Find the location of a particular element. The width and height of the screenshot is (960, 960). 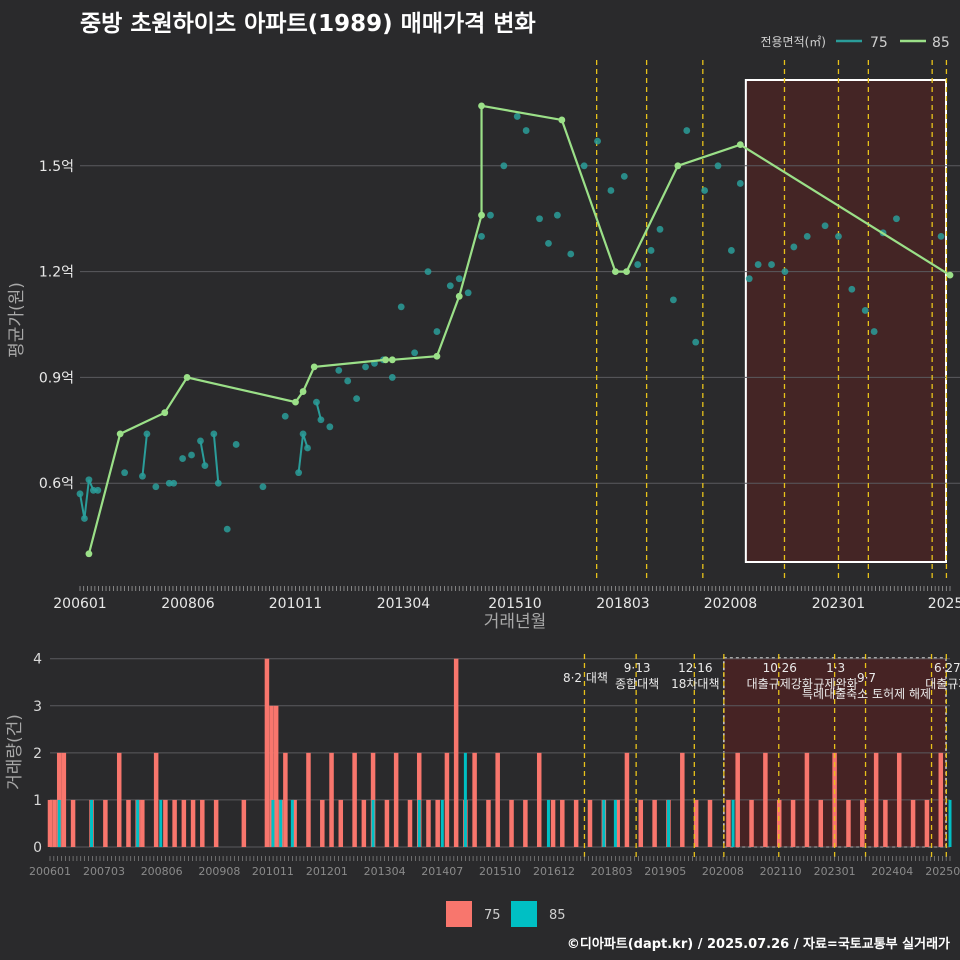

policy-annotation: 규제완화 is located at coordinates (836, 684).